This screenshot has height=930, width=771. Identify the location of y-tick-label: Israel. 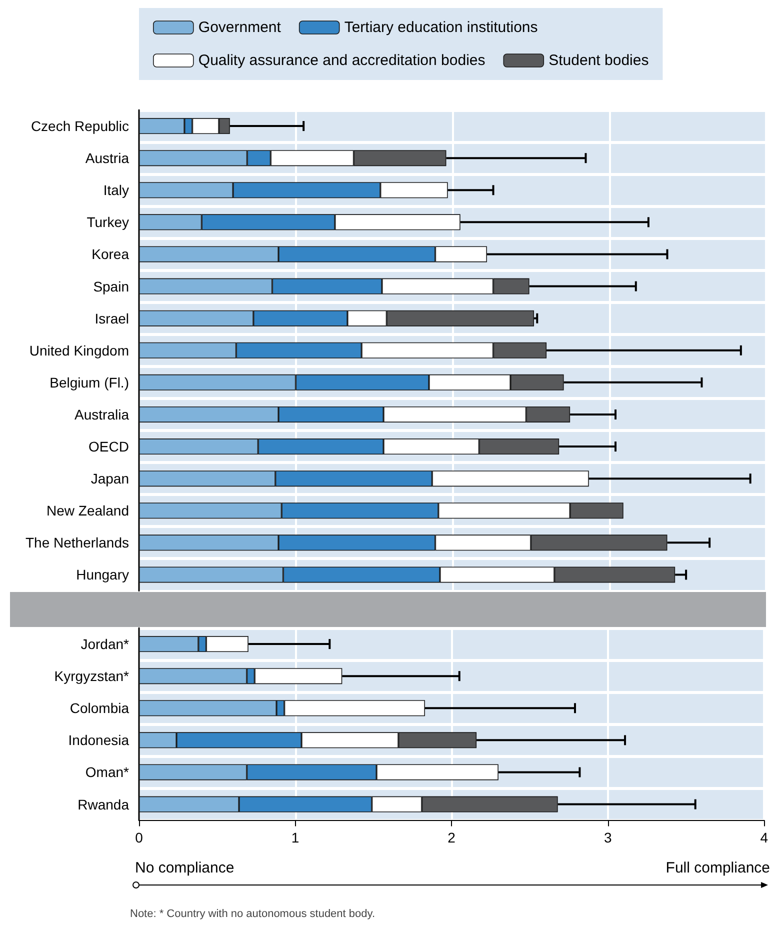
(111, 318).